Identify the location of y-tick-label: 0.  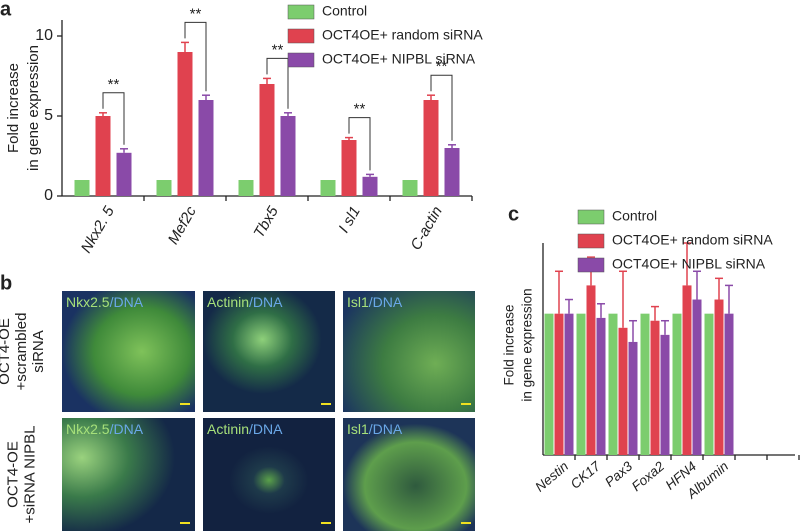
(48, 195).